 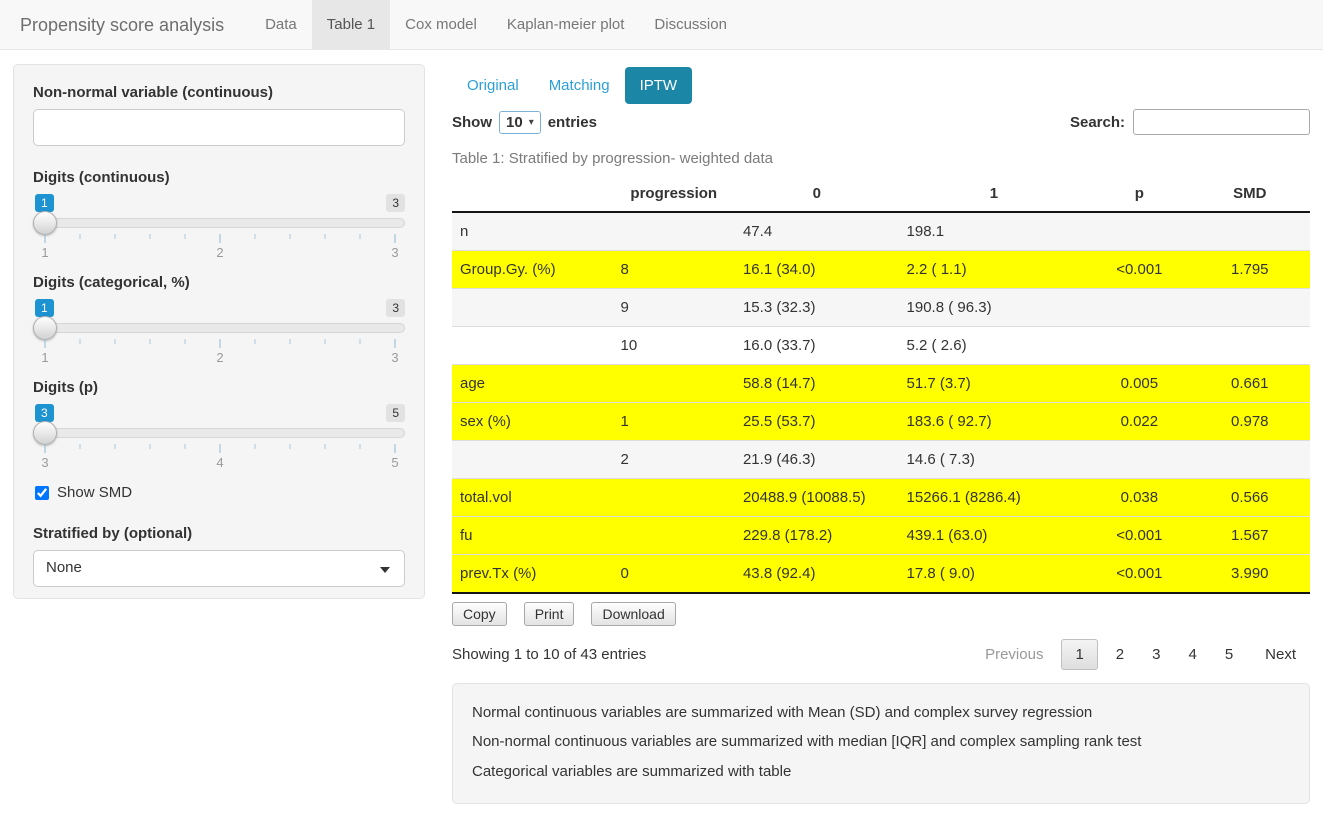 What do you see at coordinates (690, 24) in the screenshot?
I see `nav-tab-discussion: Discussion` at bounding box center [690, 24].